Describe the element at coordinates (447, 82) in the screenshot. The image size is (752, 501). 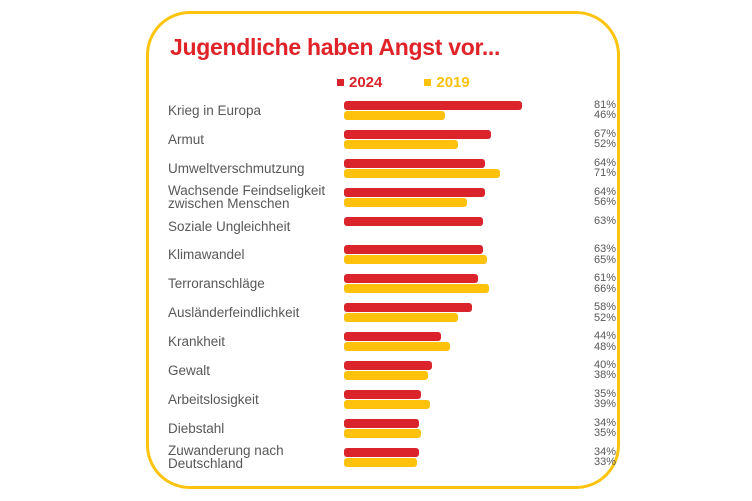
I see `legend-item-2019: 2019` at that location.